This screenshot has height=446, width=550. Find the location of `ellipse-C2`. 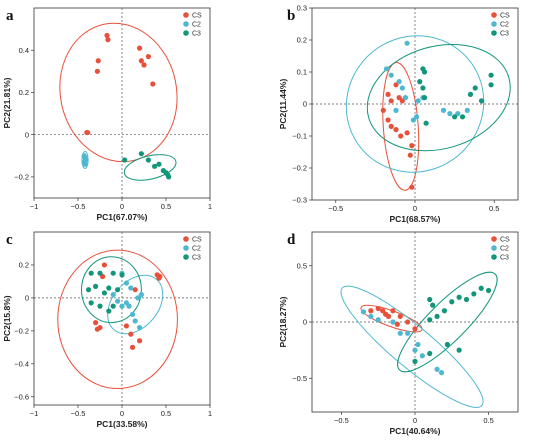

ellipse-C2 is located at coordinates (412, 346).